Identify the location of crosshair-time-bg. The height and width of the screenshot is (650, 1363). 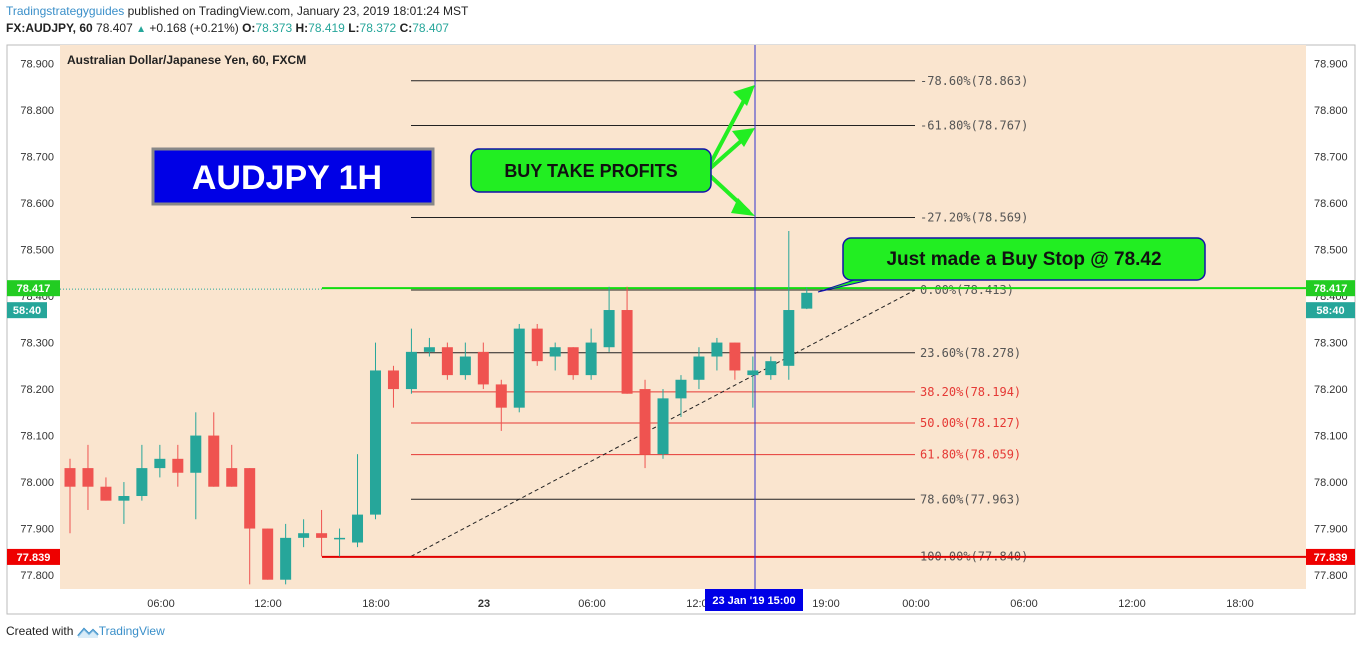
(754, 600).